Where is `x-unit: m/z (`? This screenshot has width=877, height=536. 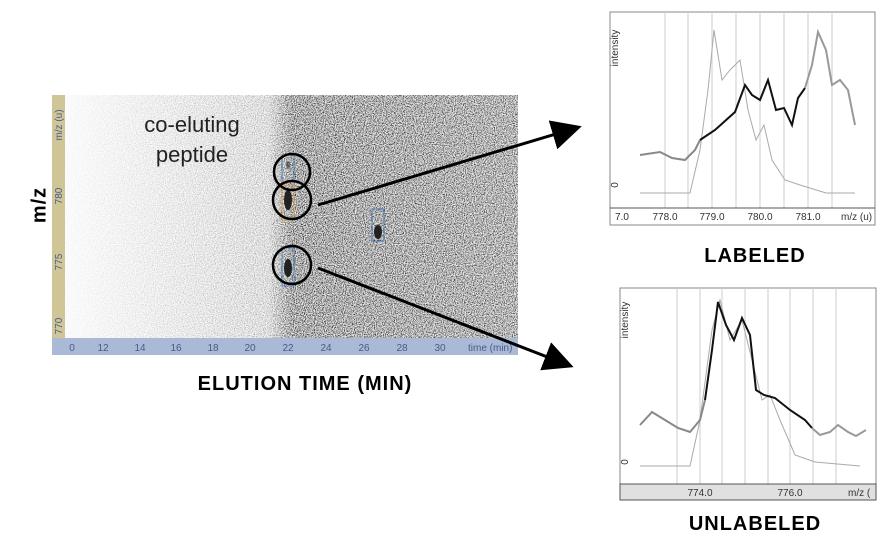
x-unit: m/z ( is located at coordinates (859, 493).